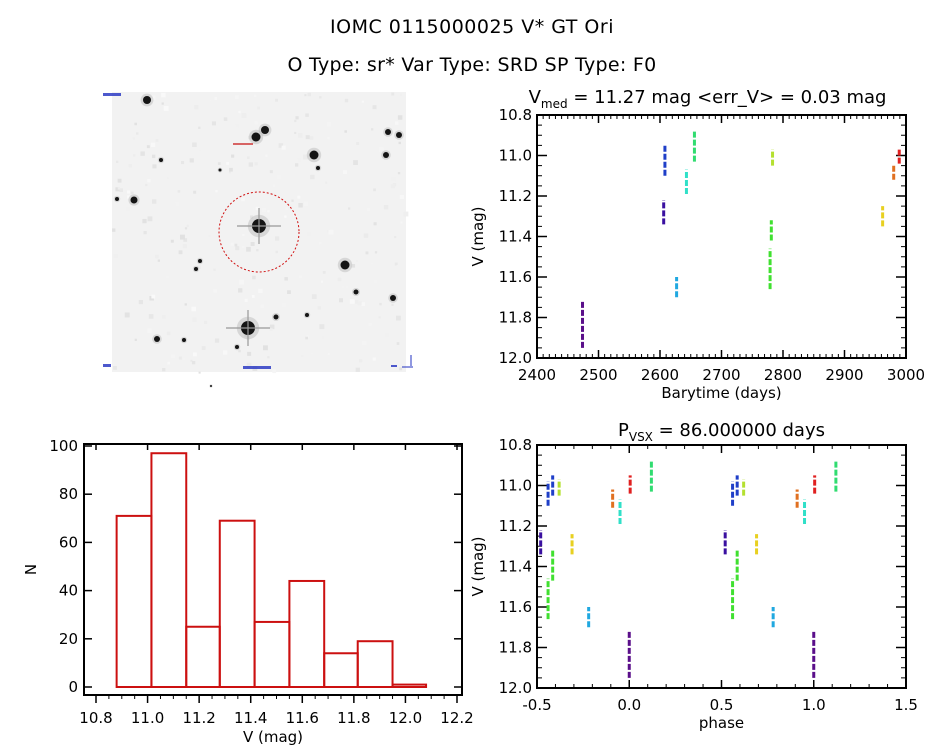 The image size is (944, 747). I want to click on y-tick-label: 11.4, so click(515, 567).